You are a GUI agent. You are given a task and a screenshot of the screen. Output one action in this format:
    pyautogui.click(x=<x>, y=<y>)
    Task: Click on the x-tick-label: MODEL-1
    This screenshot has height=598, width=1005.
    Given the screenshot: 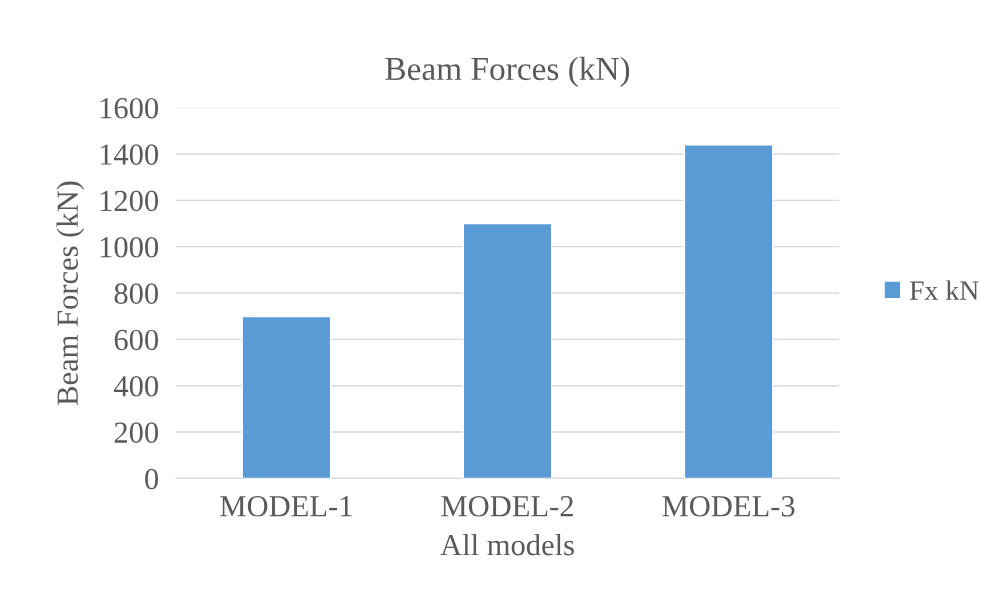 What is the action you would take?
    pyautogui.click(x=286, y=506)
    